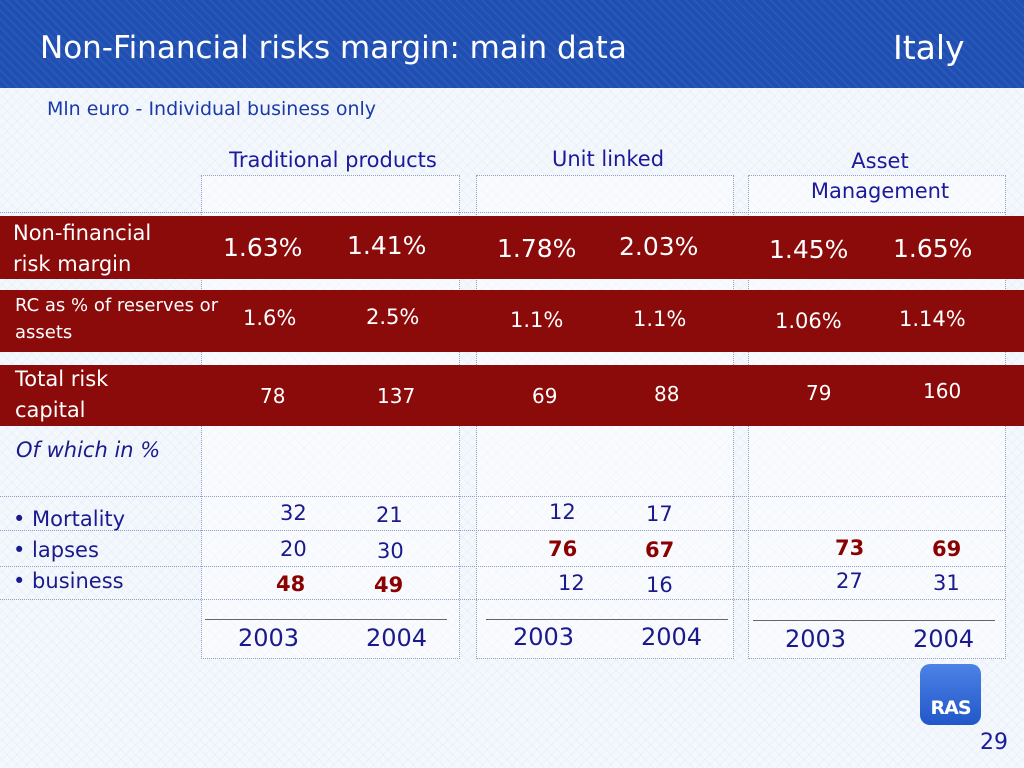  What do you see at coordinates (816, 639) in the screenshot?
I see `year-asset-2003: 2003` at bounding box center [816, 639].